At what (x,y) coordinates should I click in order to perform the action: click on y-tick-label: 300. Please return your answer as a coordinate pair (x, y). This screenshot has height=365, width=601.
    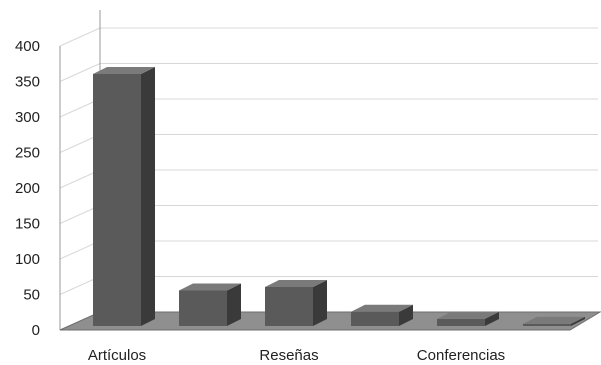
    Looking at the image, I should click on (27, 117).